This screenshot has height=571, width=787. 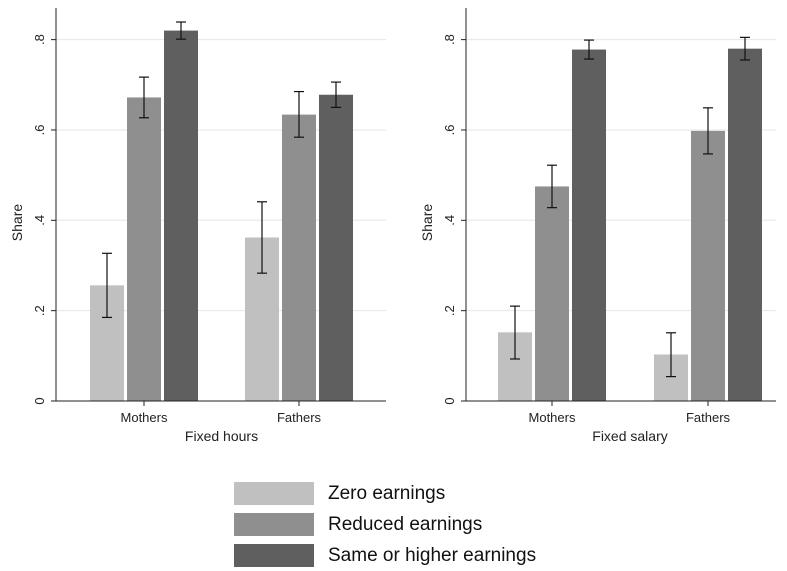 I want to click on x-axis-label: Fixed salary, so click(x=629, y=436).